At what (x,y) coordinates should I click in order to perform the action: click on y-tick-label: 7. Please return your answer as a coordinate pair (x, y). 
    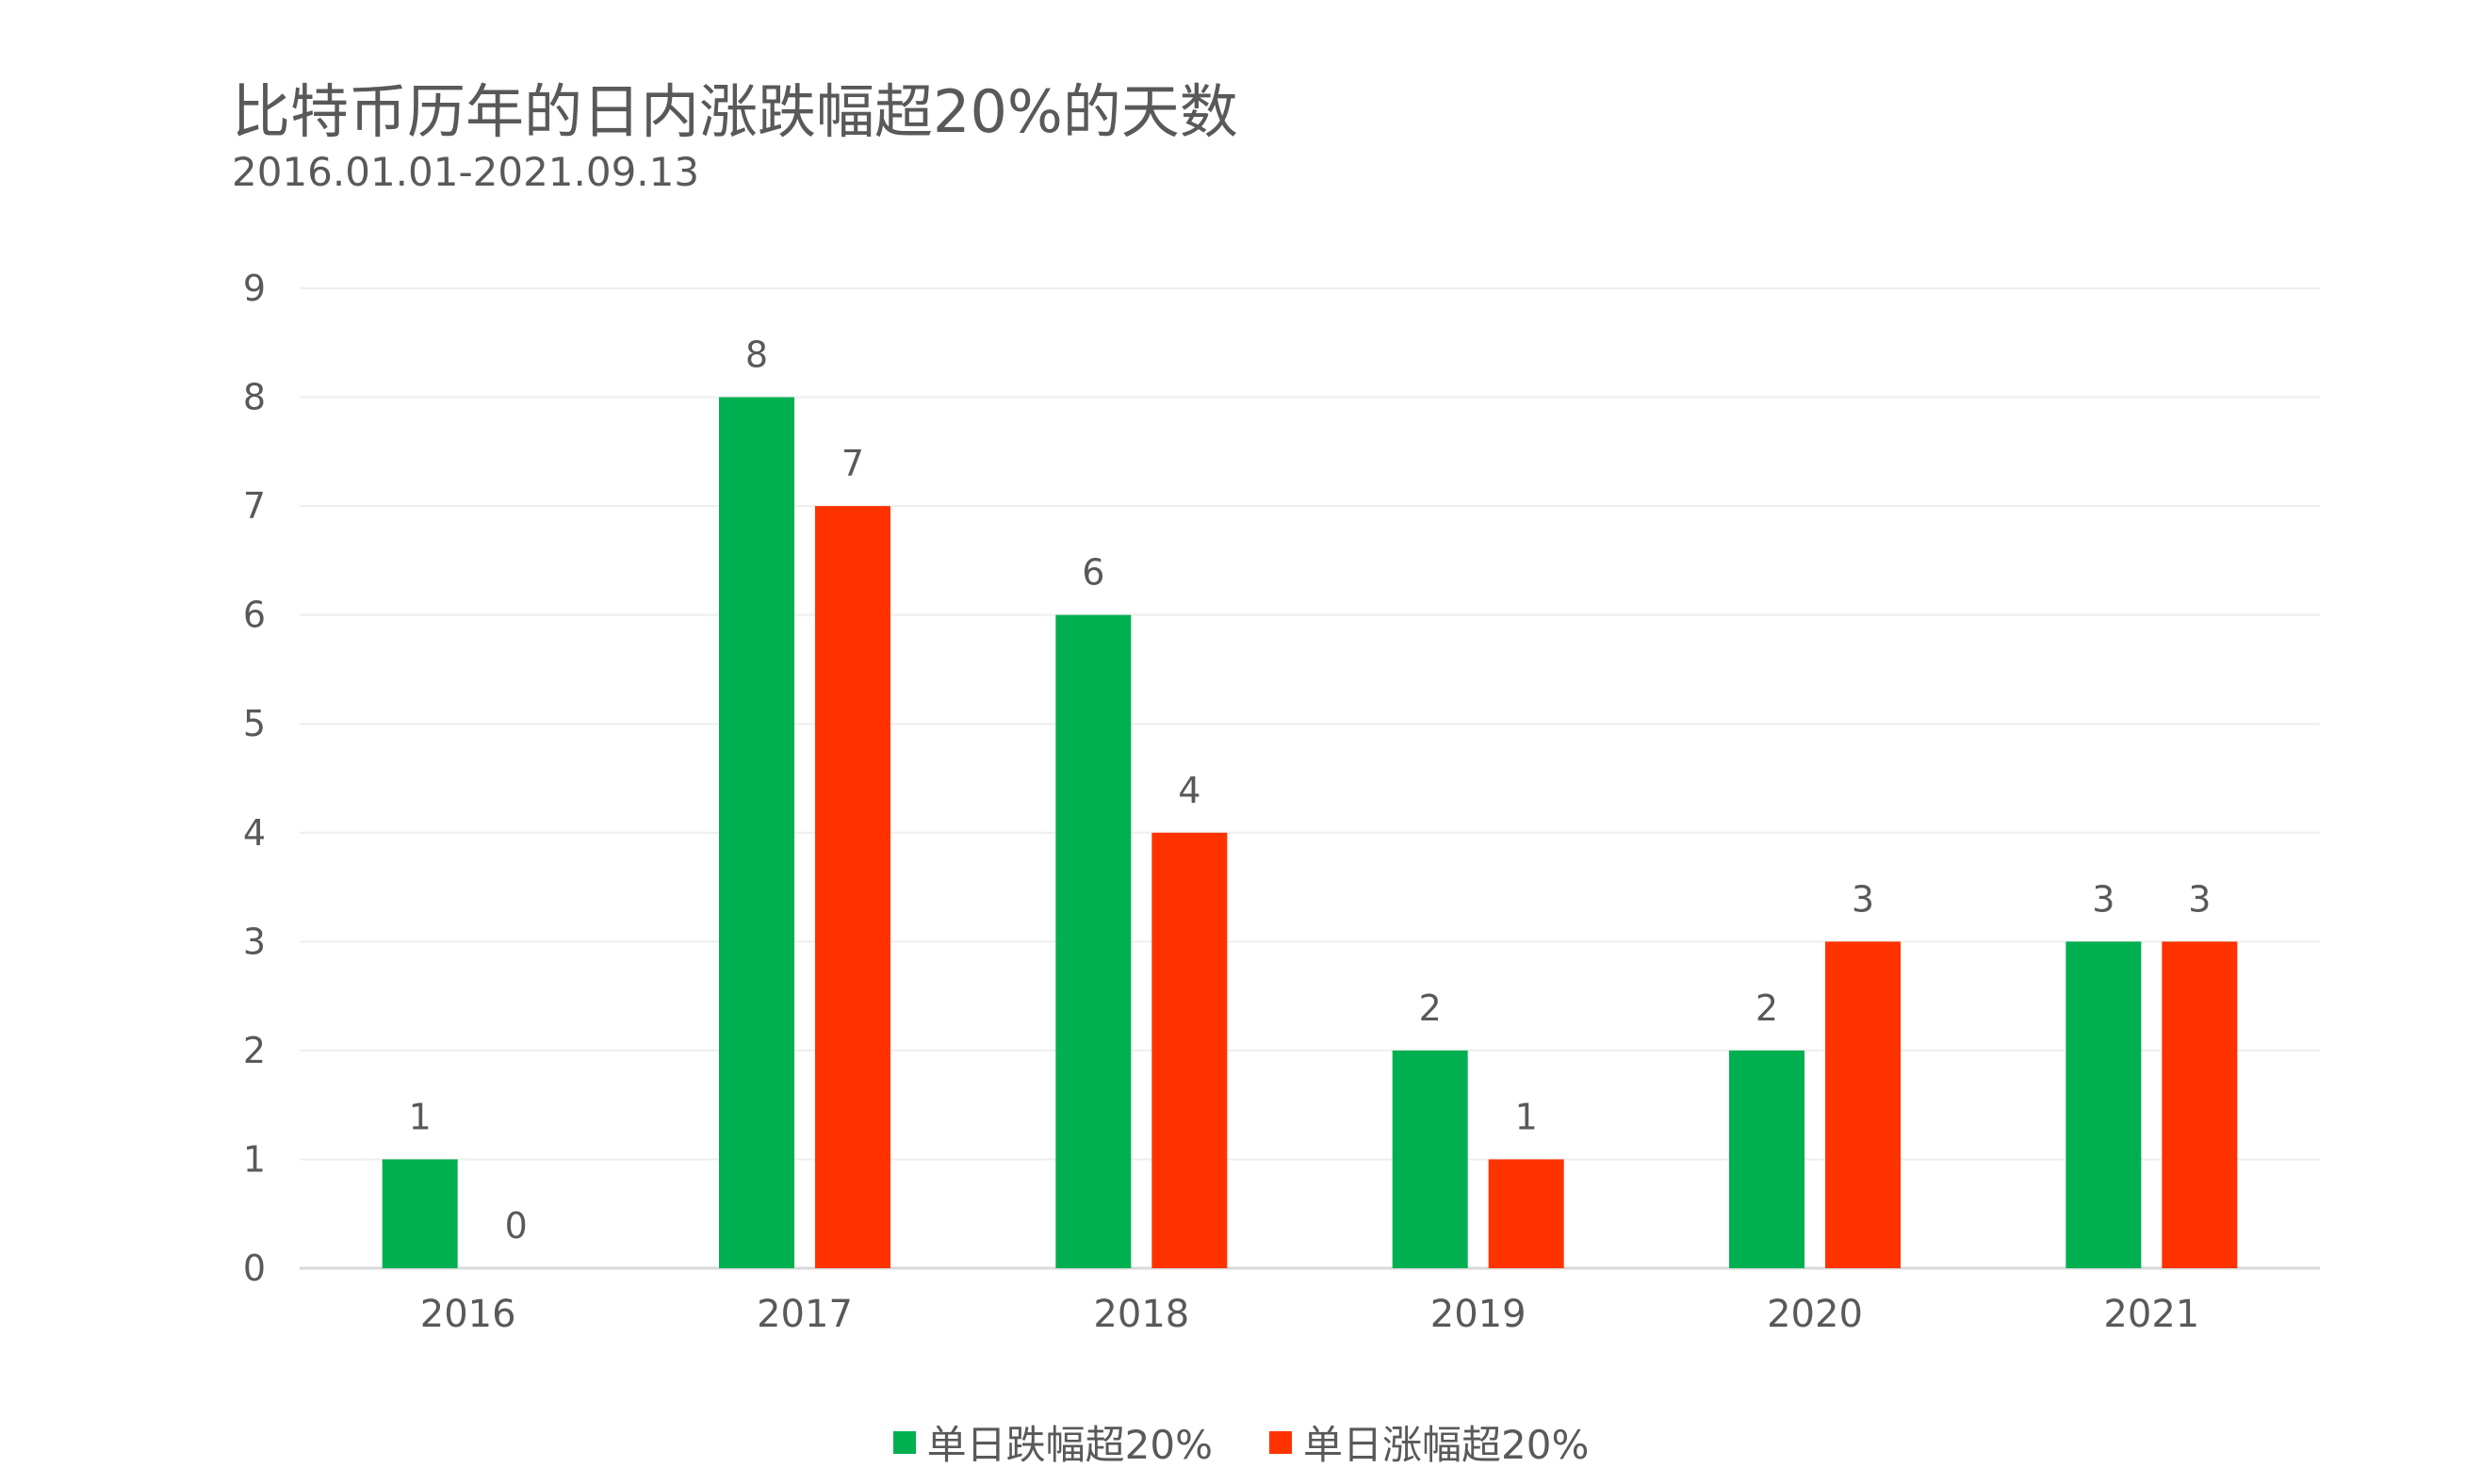
    Looking at the image, I should click on (254, 506).